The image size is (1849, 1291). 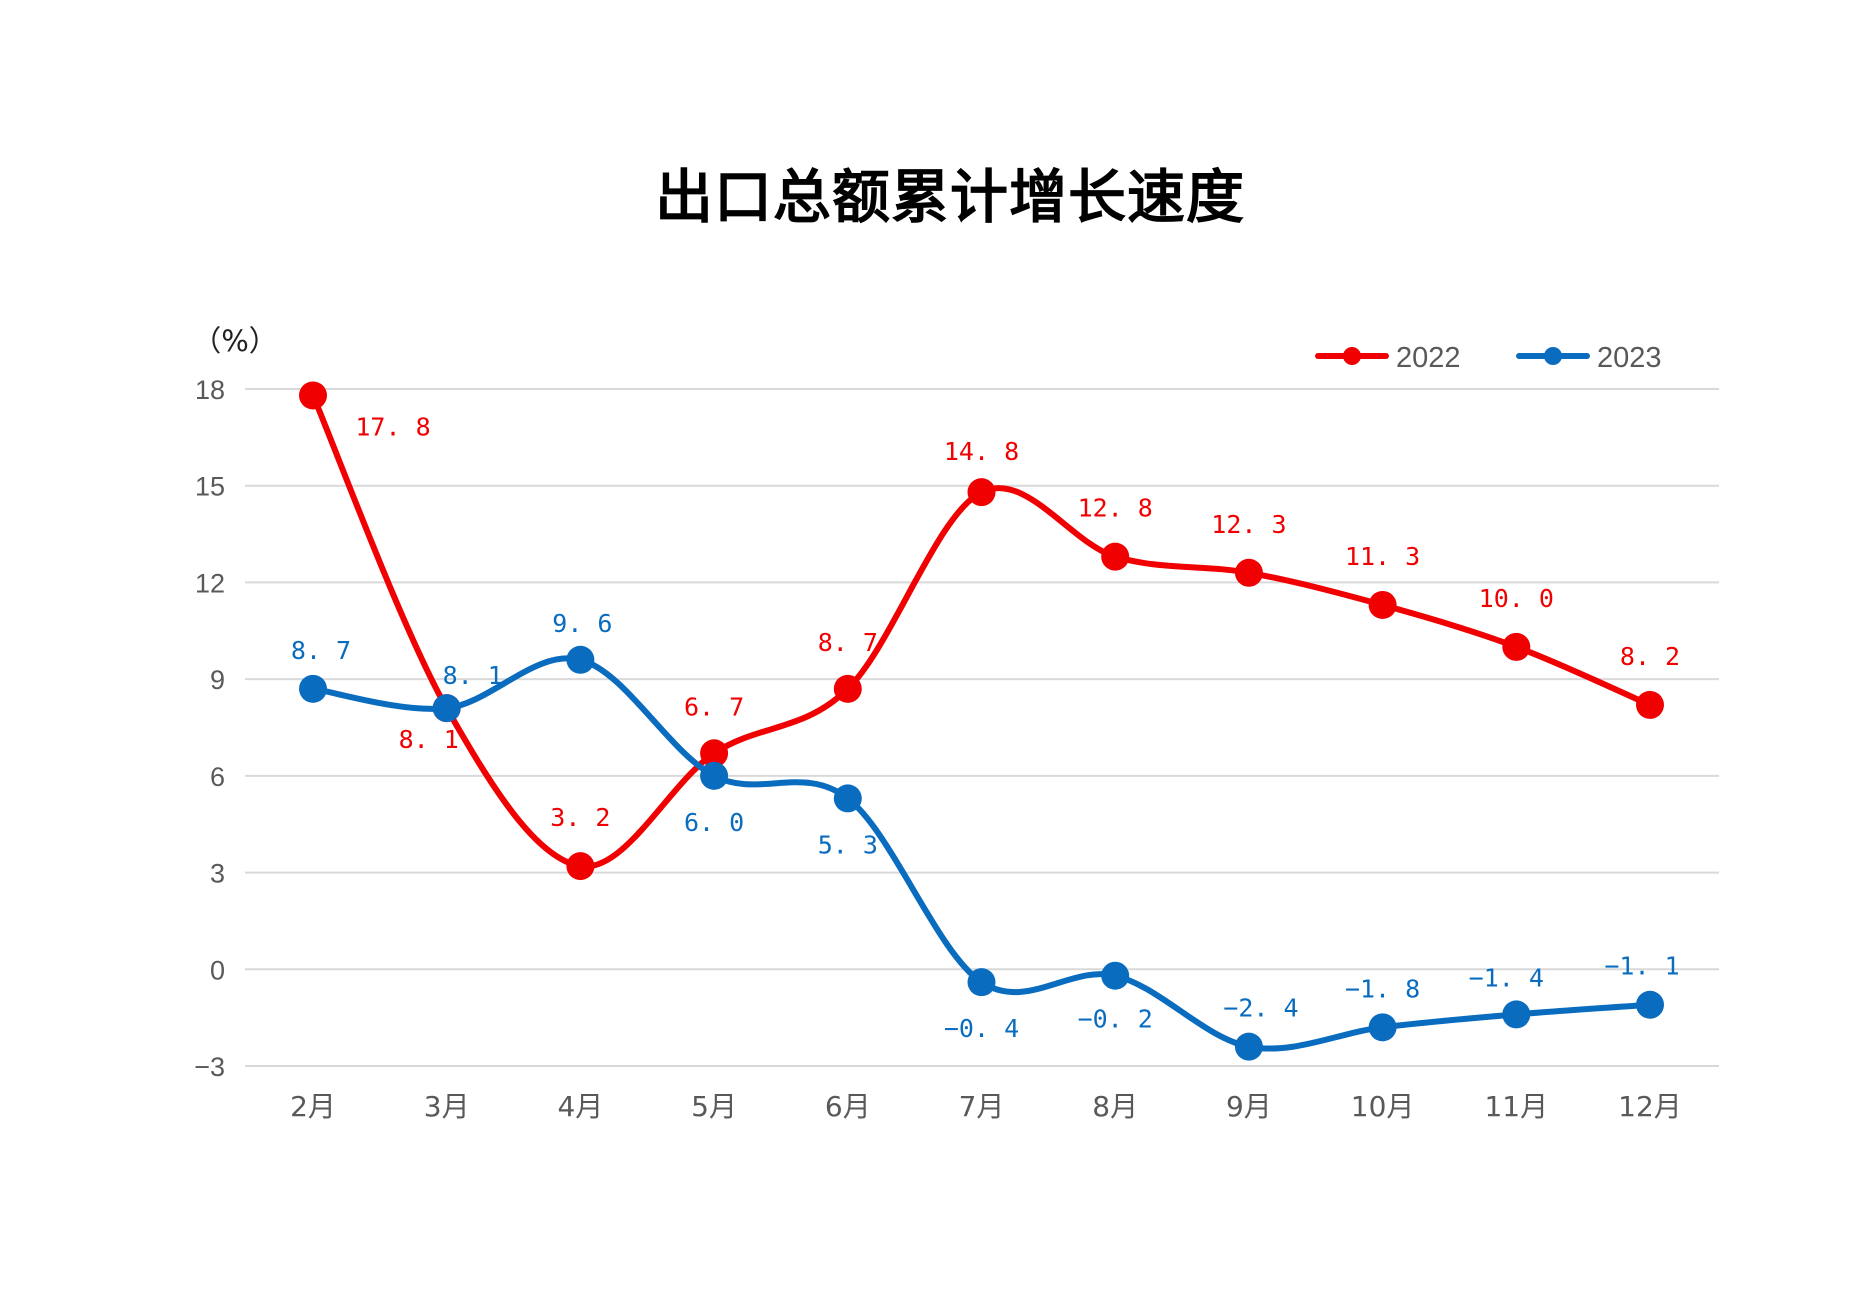 What do you see at coordinates (217, 874) in the screenshot?
I see `y-tick-label: 3` at bounding box center [217, 874].